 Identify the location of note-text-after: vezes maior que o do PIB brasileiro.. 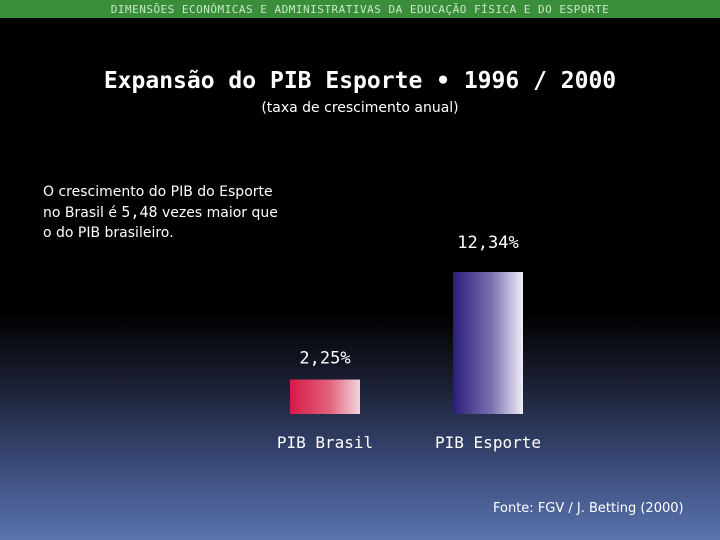
(160, 223).